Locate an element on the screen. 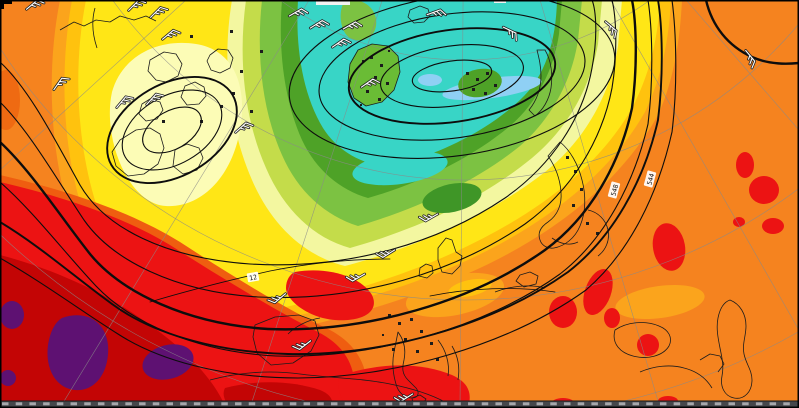  top-edge-fragment is located at coordinates (333, 2).